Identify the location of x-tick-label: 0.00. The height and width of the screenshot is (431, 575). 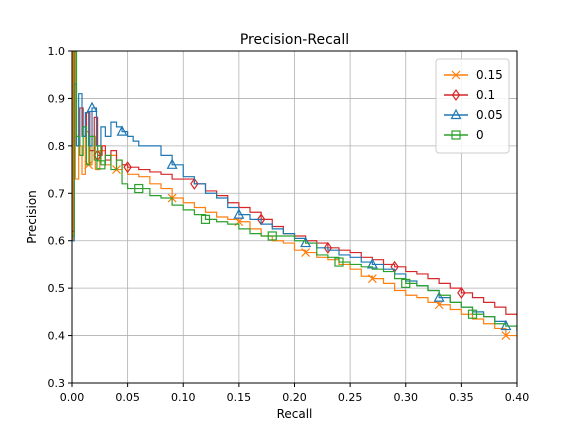
(72, 397).